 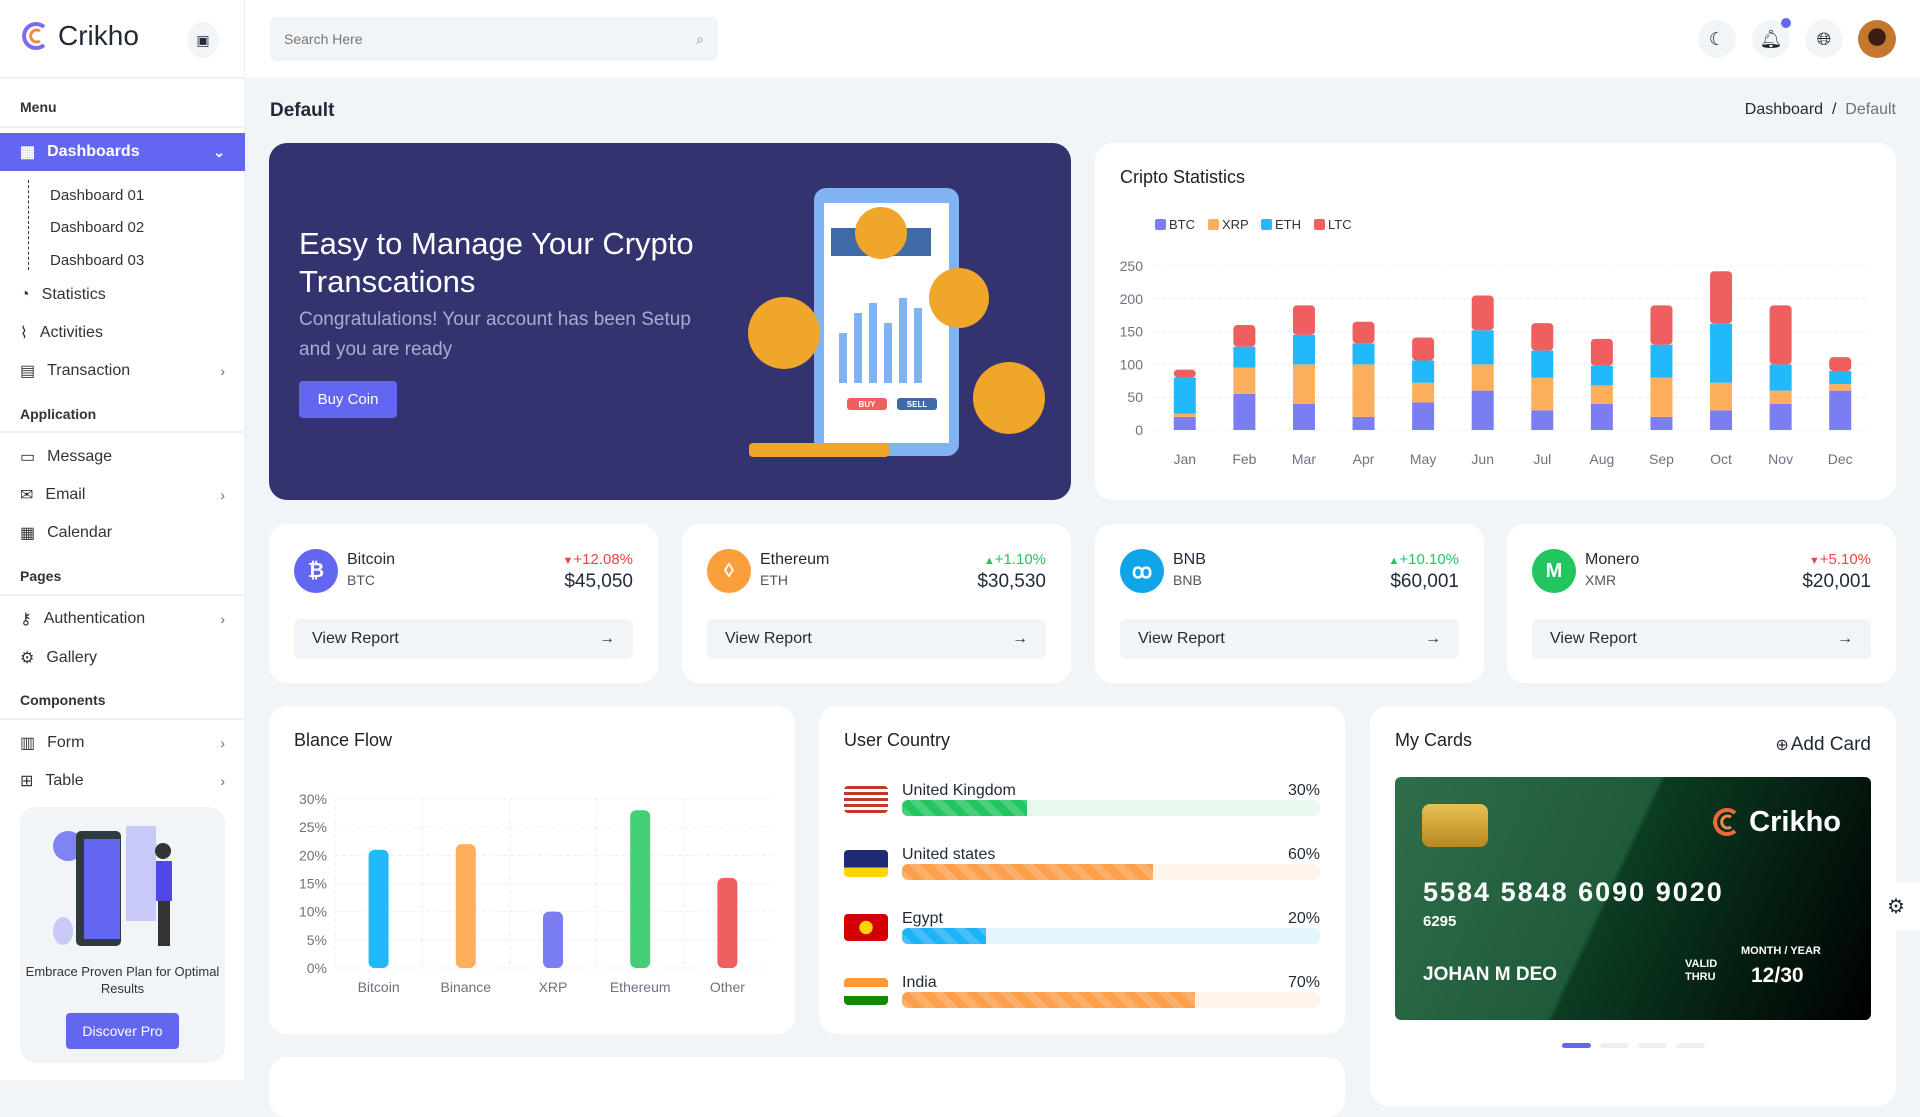 I want to click on bar-eth-jan, so click(x=1184, y=395).